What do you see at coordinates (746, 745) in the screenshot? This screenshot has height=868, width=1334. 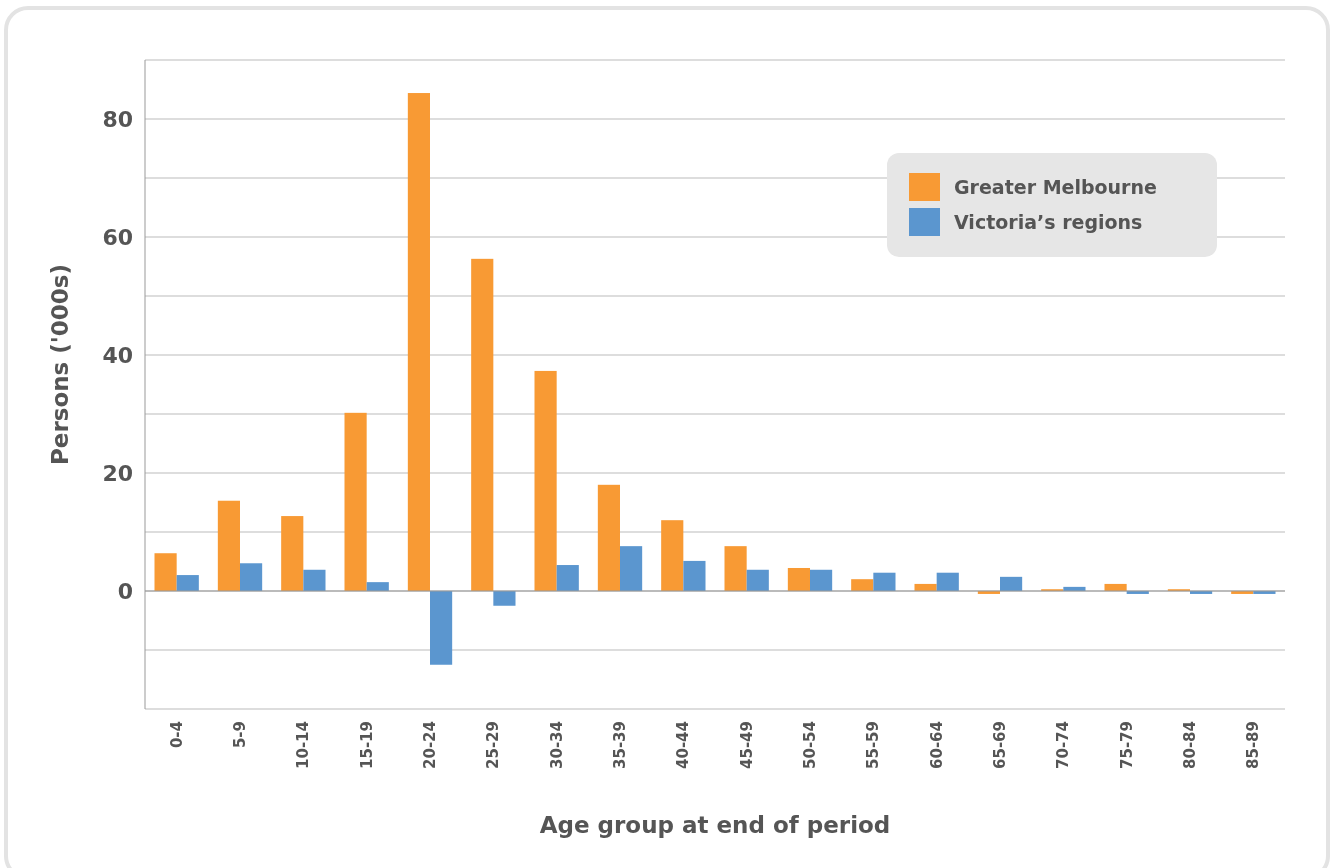 I see `x-tick-label: 45-49` at bounding box center [746, 745].